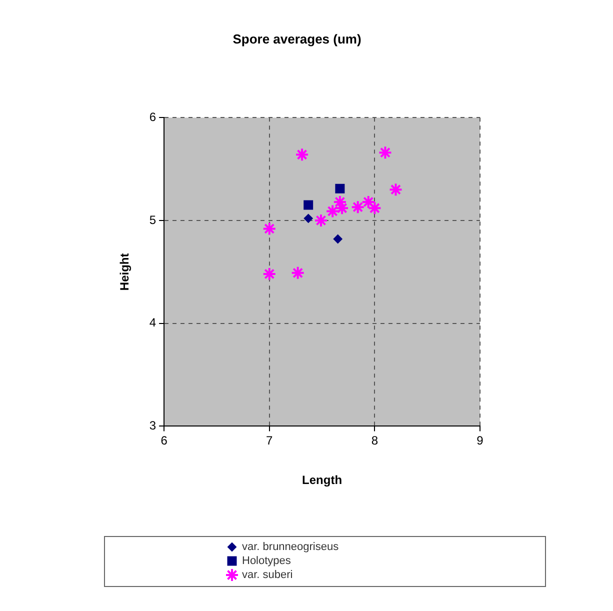  I want to click on y-tick-label: 5, so click(152, 219).